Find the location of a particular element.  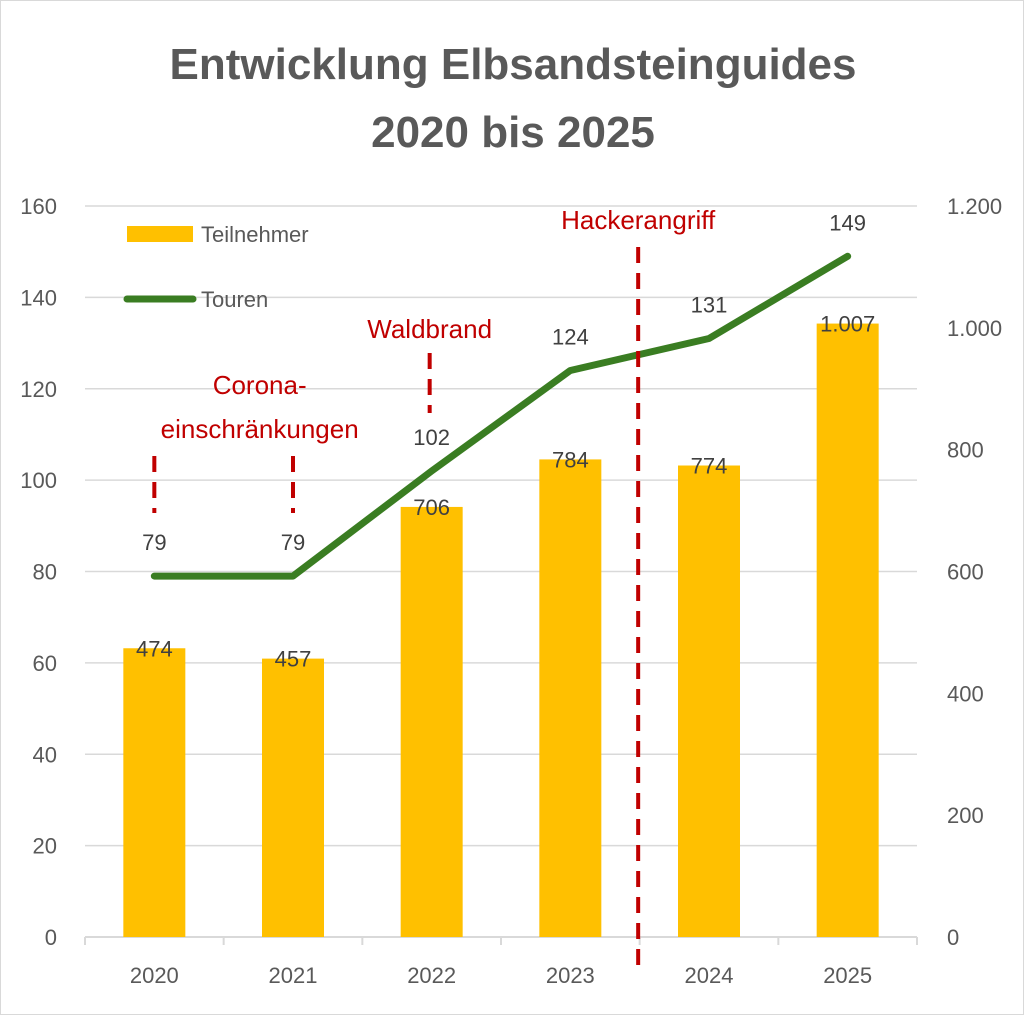

x-axis-tick-label: 2025 is located at coordinates (847, 975).